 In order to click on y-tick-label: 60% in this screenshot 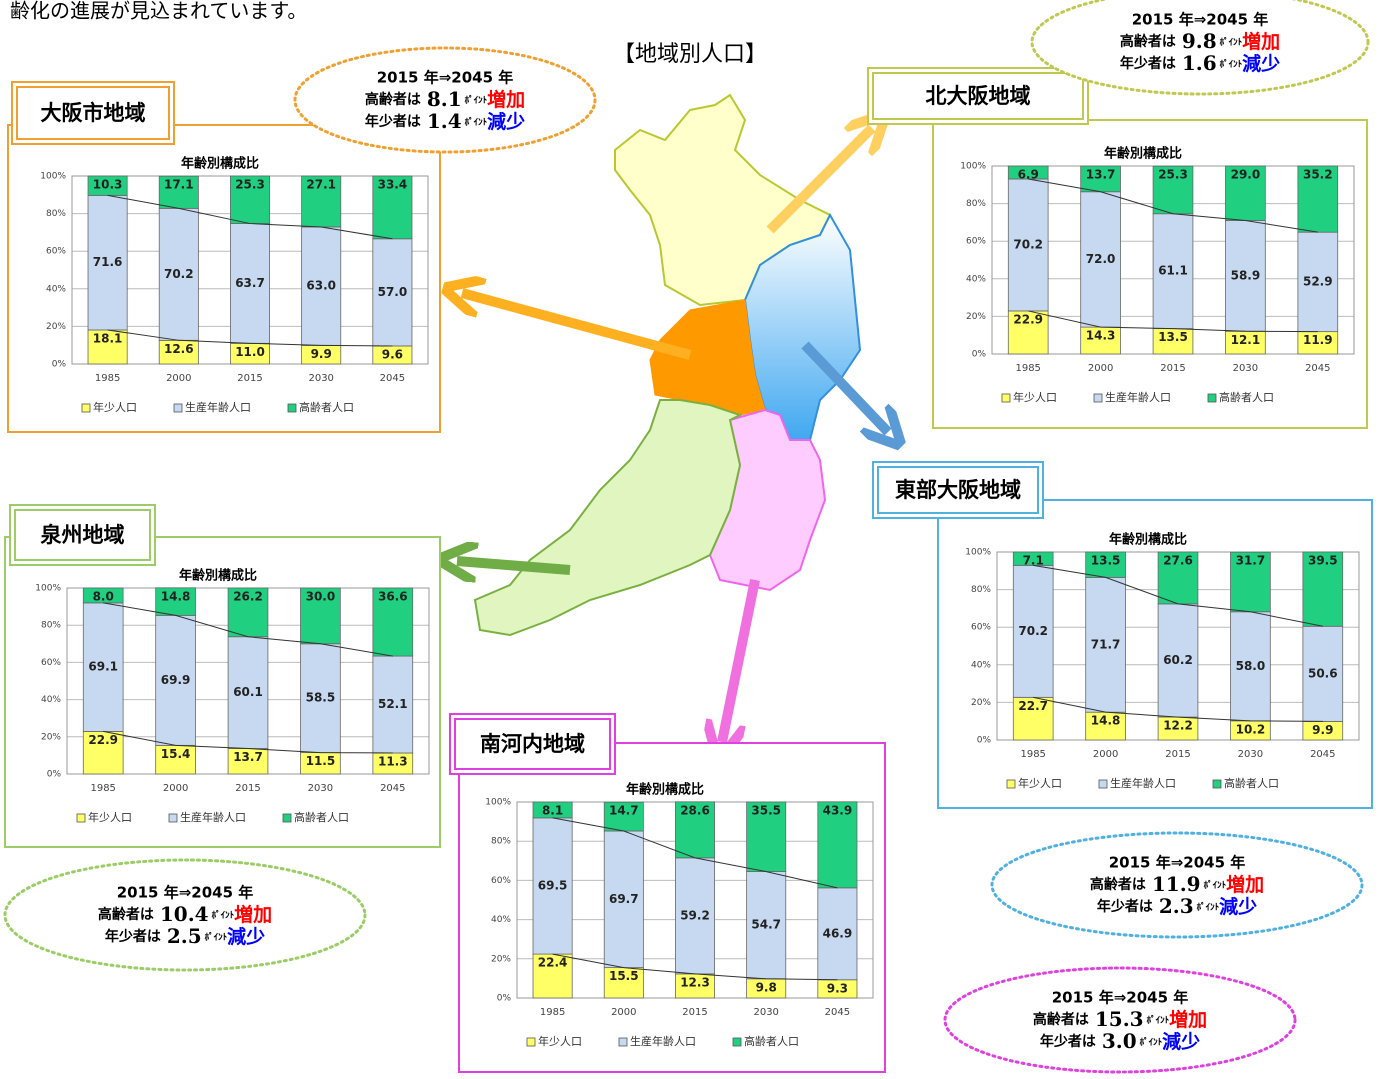, I will do `click(501, 881)`.